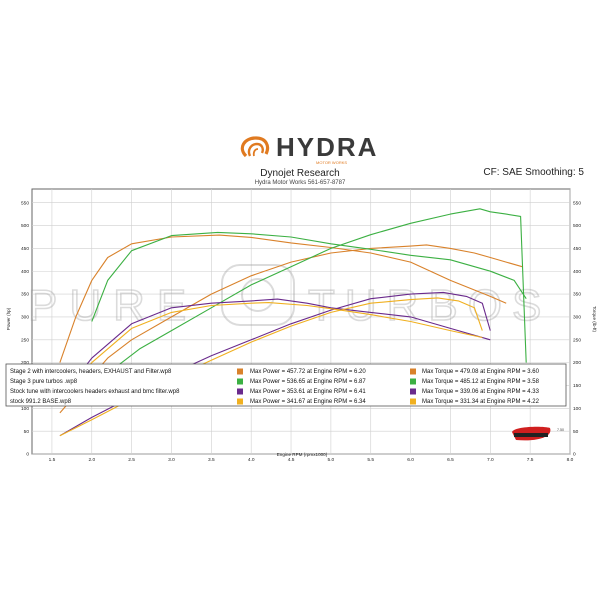 The width and height of the screenshot is (600, 600). I want to click on x-tick-label: 7.0, so click(490, 460).